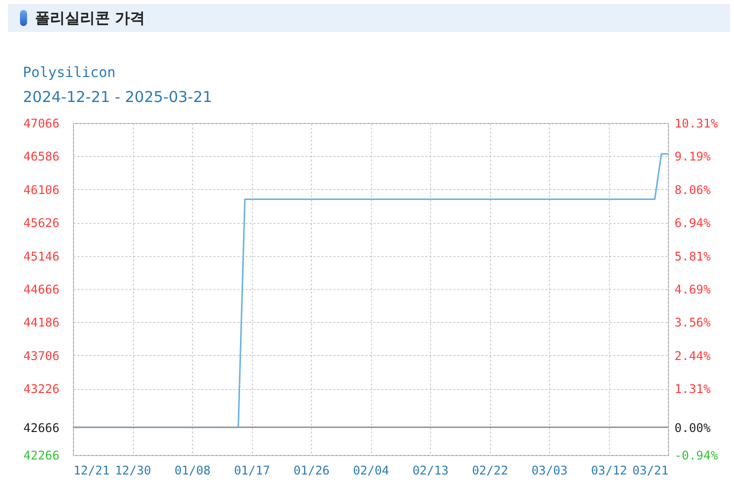 Image resolution: width=734 pixels, height=500 pixels. Describe the element at coordinates (92, 471) in the screenshot. I see `x-tick-label: 12/21` at that location.